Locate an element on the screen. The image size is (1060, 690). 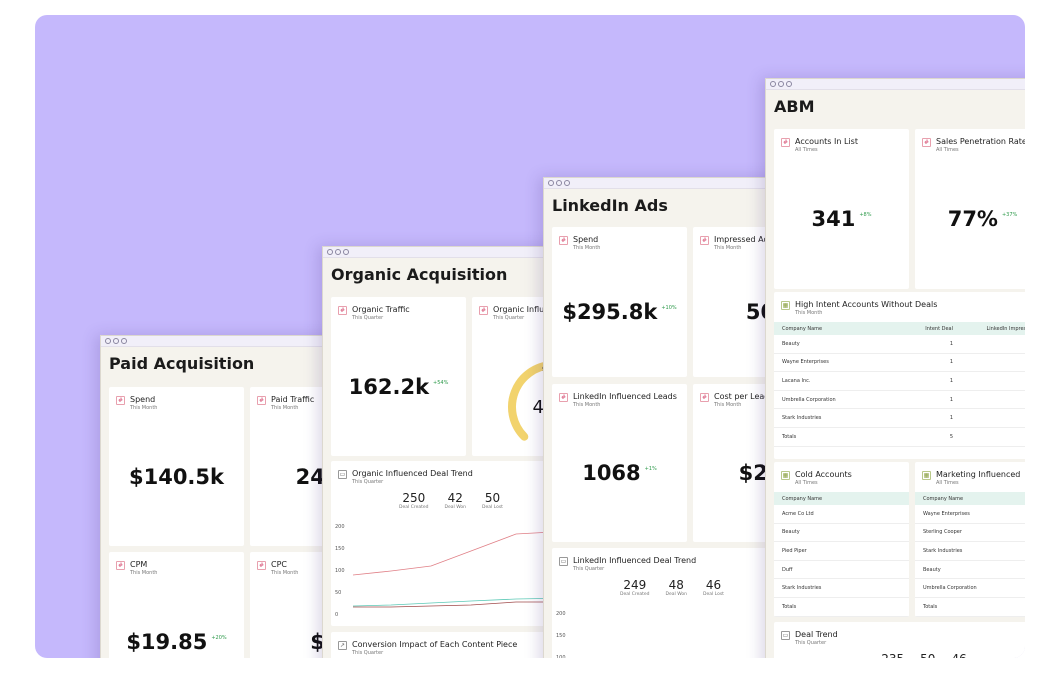
trend-stat: 50 is located at coordinates (927, 655).